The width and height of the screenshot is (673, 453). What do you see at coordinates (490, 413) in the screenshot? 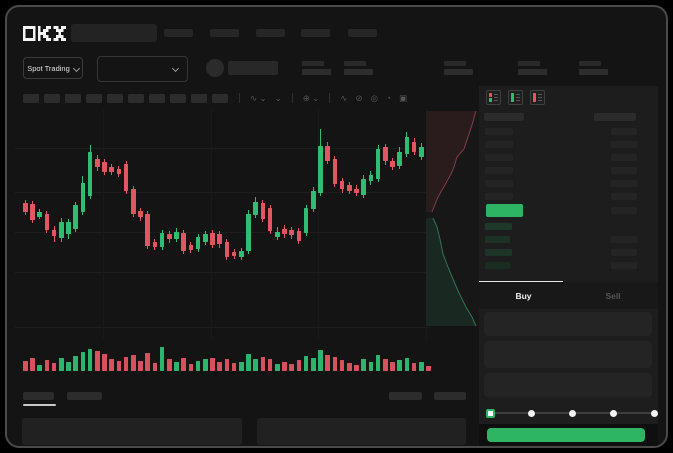
I see `slider-handle` at bounding box center [490, 413].